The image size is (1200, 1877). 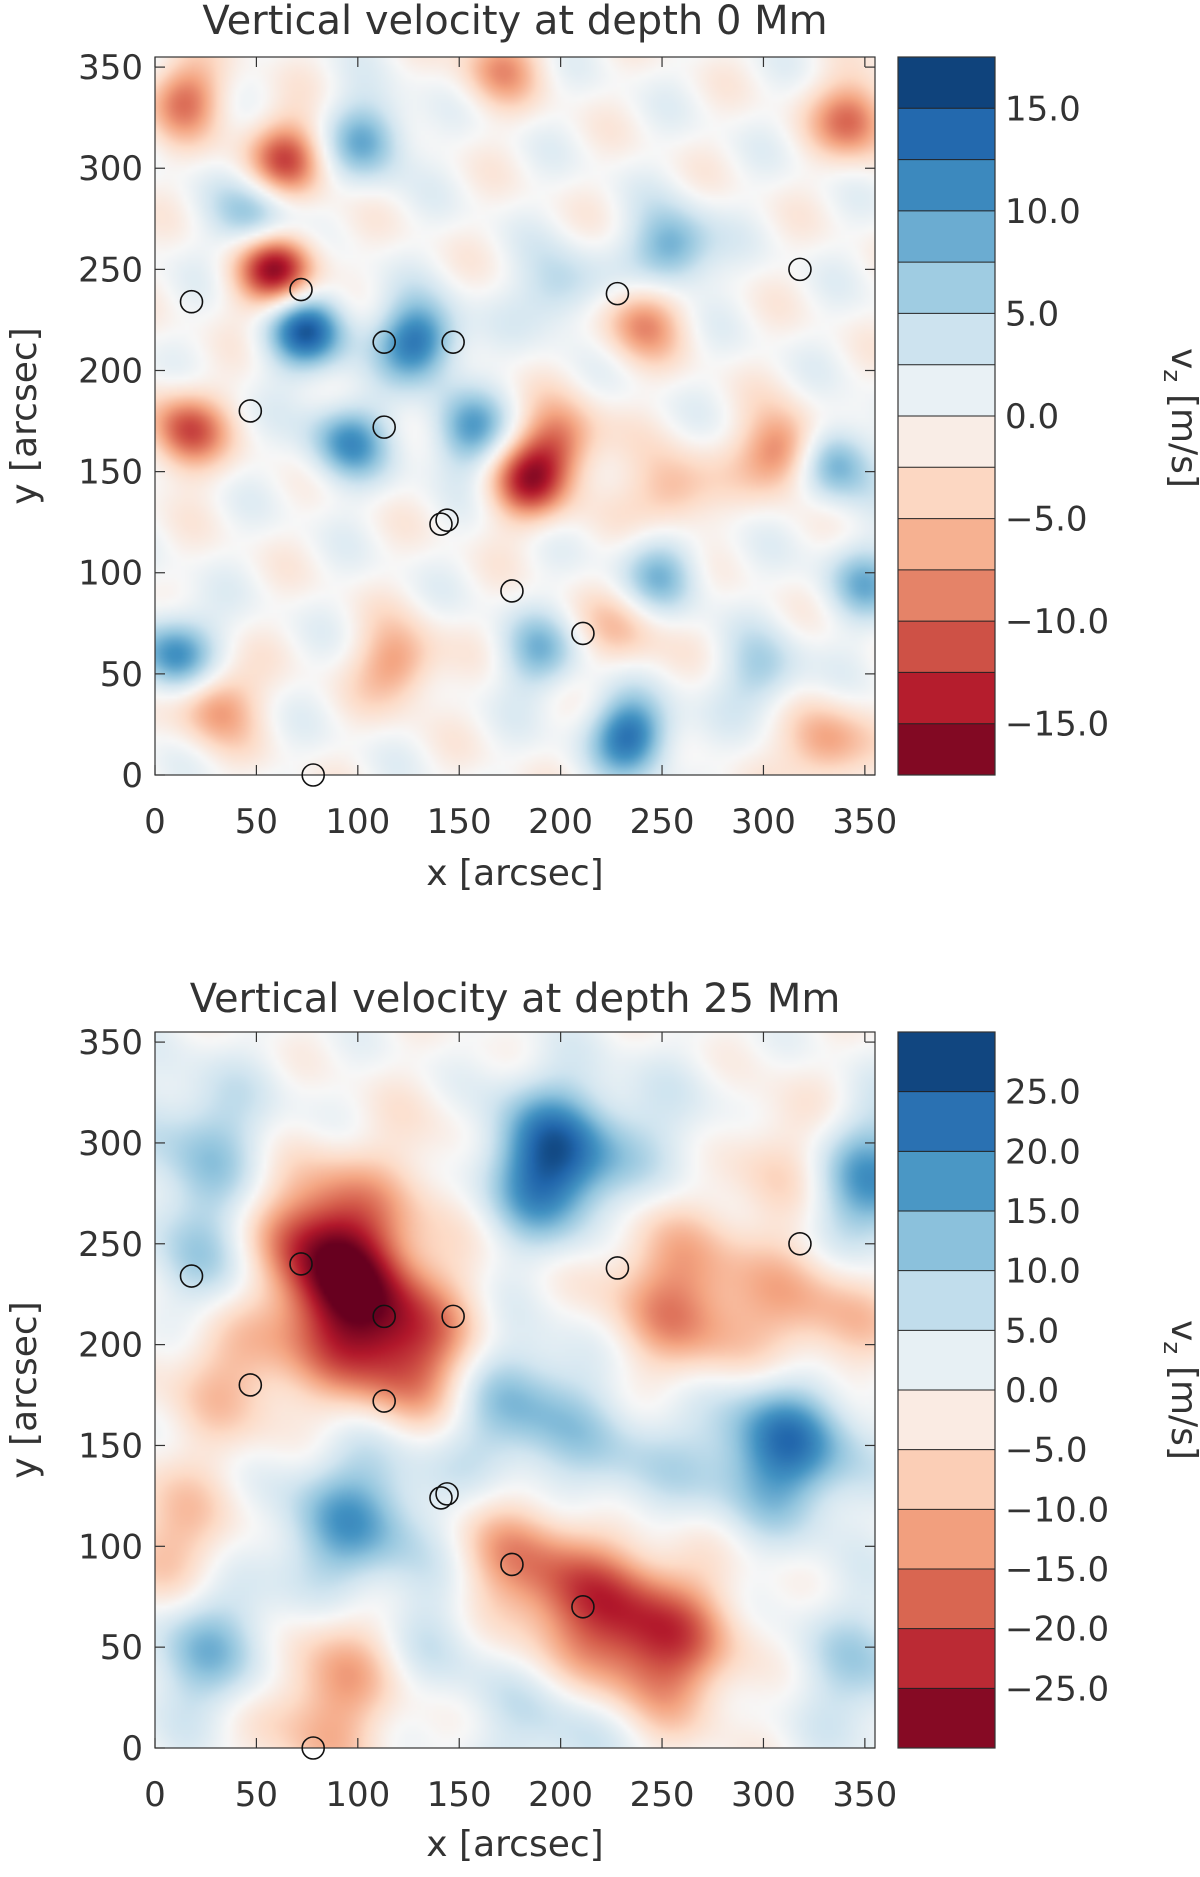 What do you see at coordinates (1043, 1272) in the screenshot?
I see `colorbar-tick-label: 10.0` at bounding box center [1043, 1272].